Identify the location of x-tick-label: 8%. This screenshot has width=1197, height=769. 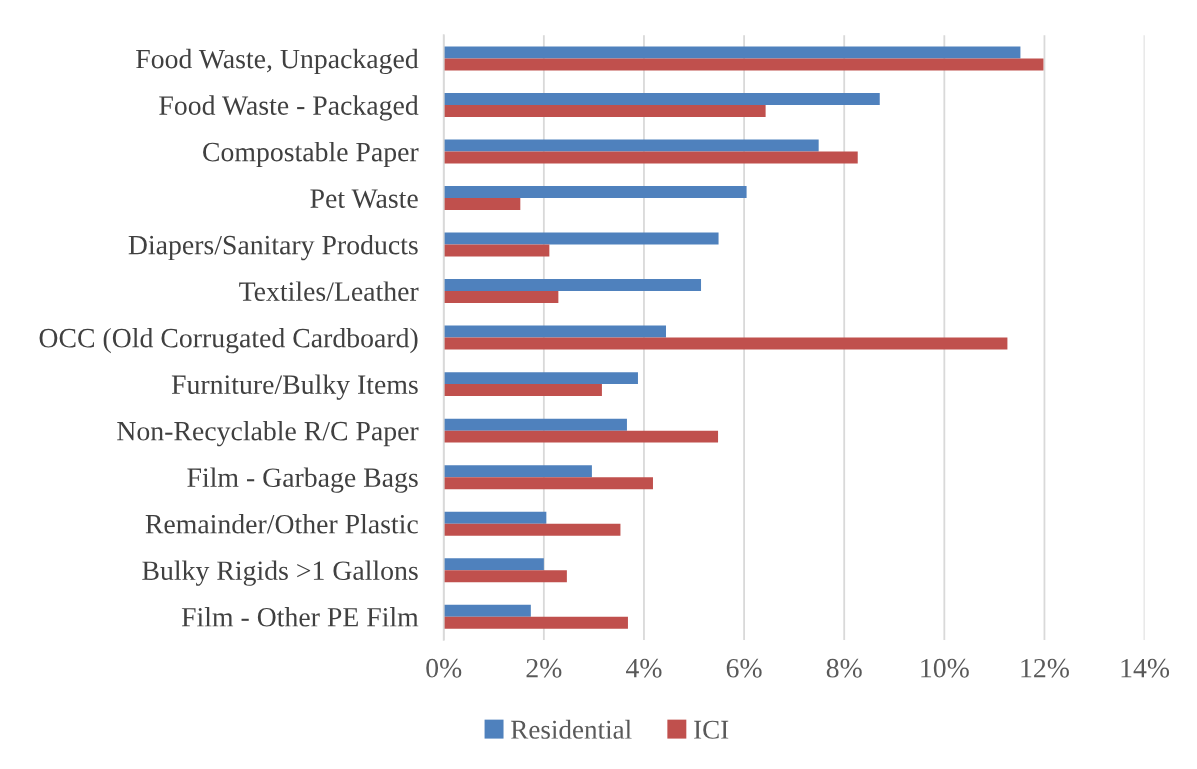
(844, 668).